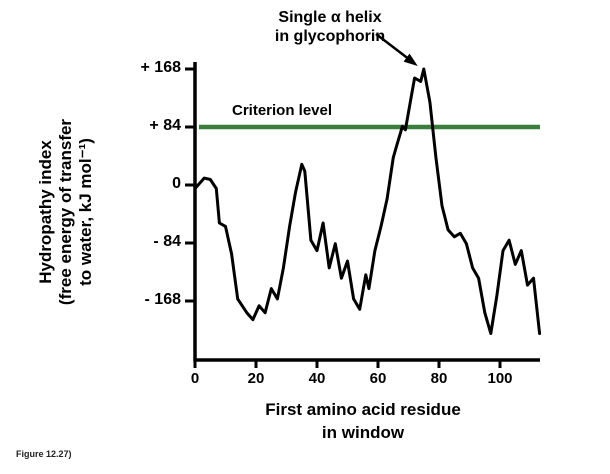 This screenshot has height=474, width=610. Describe the element at coordinates (439, 378) in the screenshot. I see `x-tick-label: 80` at that location.